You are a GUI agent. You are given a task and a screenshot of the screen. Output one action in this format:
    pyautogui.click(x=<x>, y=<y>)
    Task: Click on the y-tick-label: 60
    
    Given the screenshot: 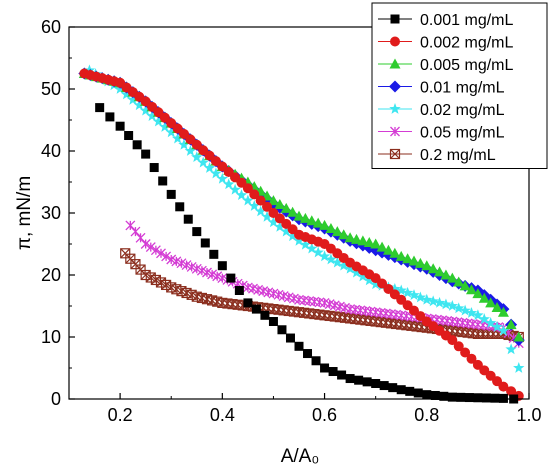 What is the action you would take?
    pyautogui.click(x=51, y=27)
    